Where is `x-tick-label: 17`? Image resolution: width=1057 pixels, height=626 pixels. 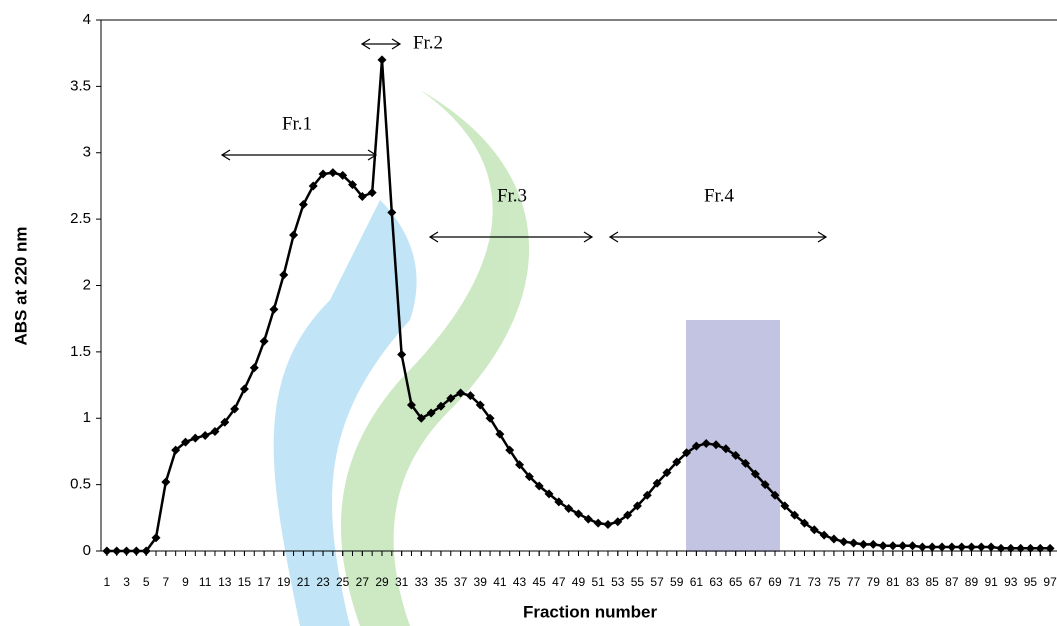
x-tick-label: 17 is located at coordinates (264, 582).